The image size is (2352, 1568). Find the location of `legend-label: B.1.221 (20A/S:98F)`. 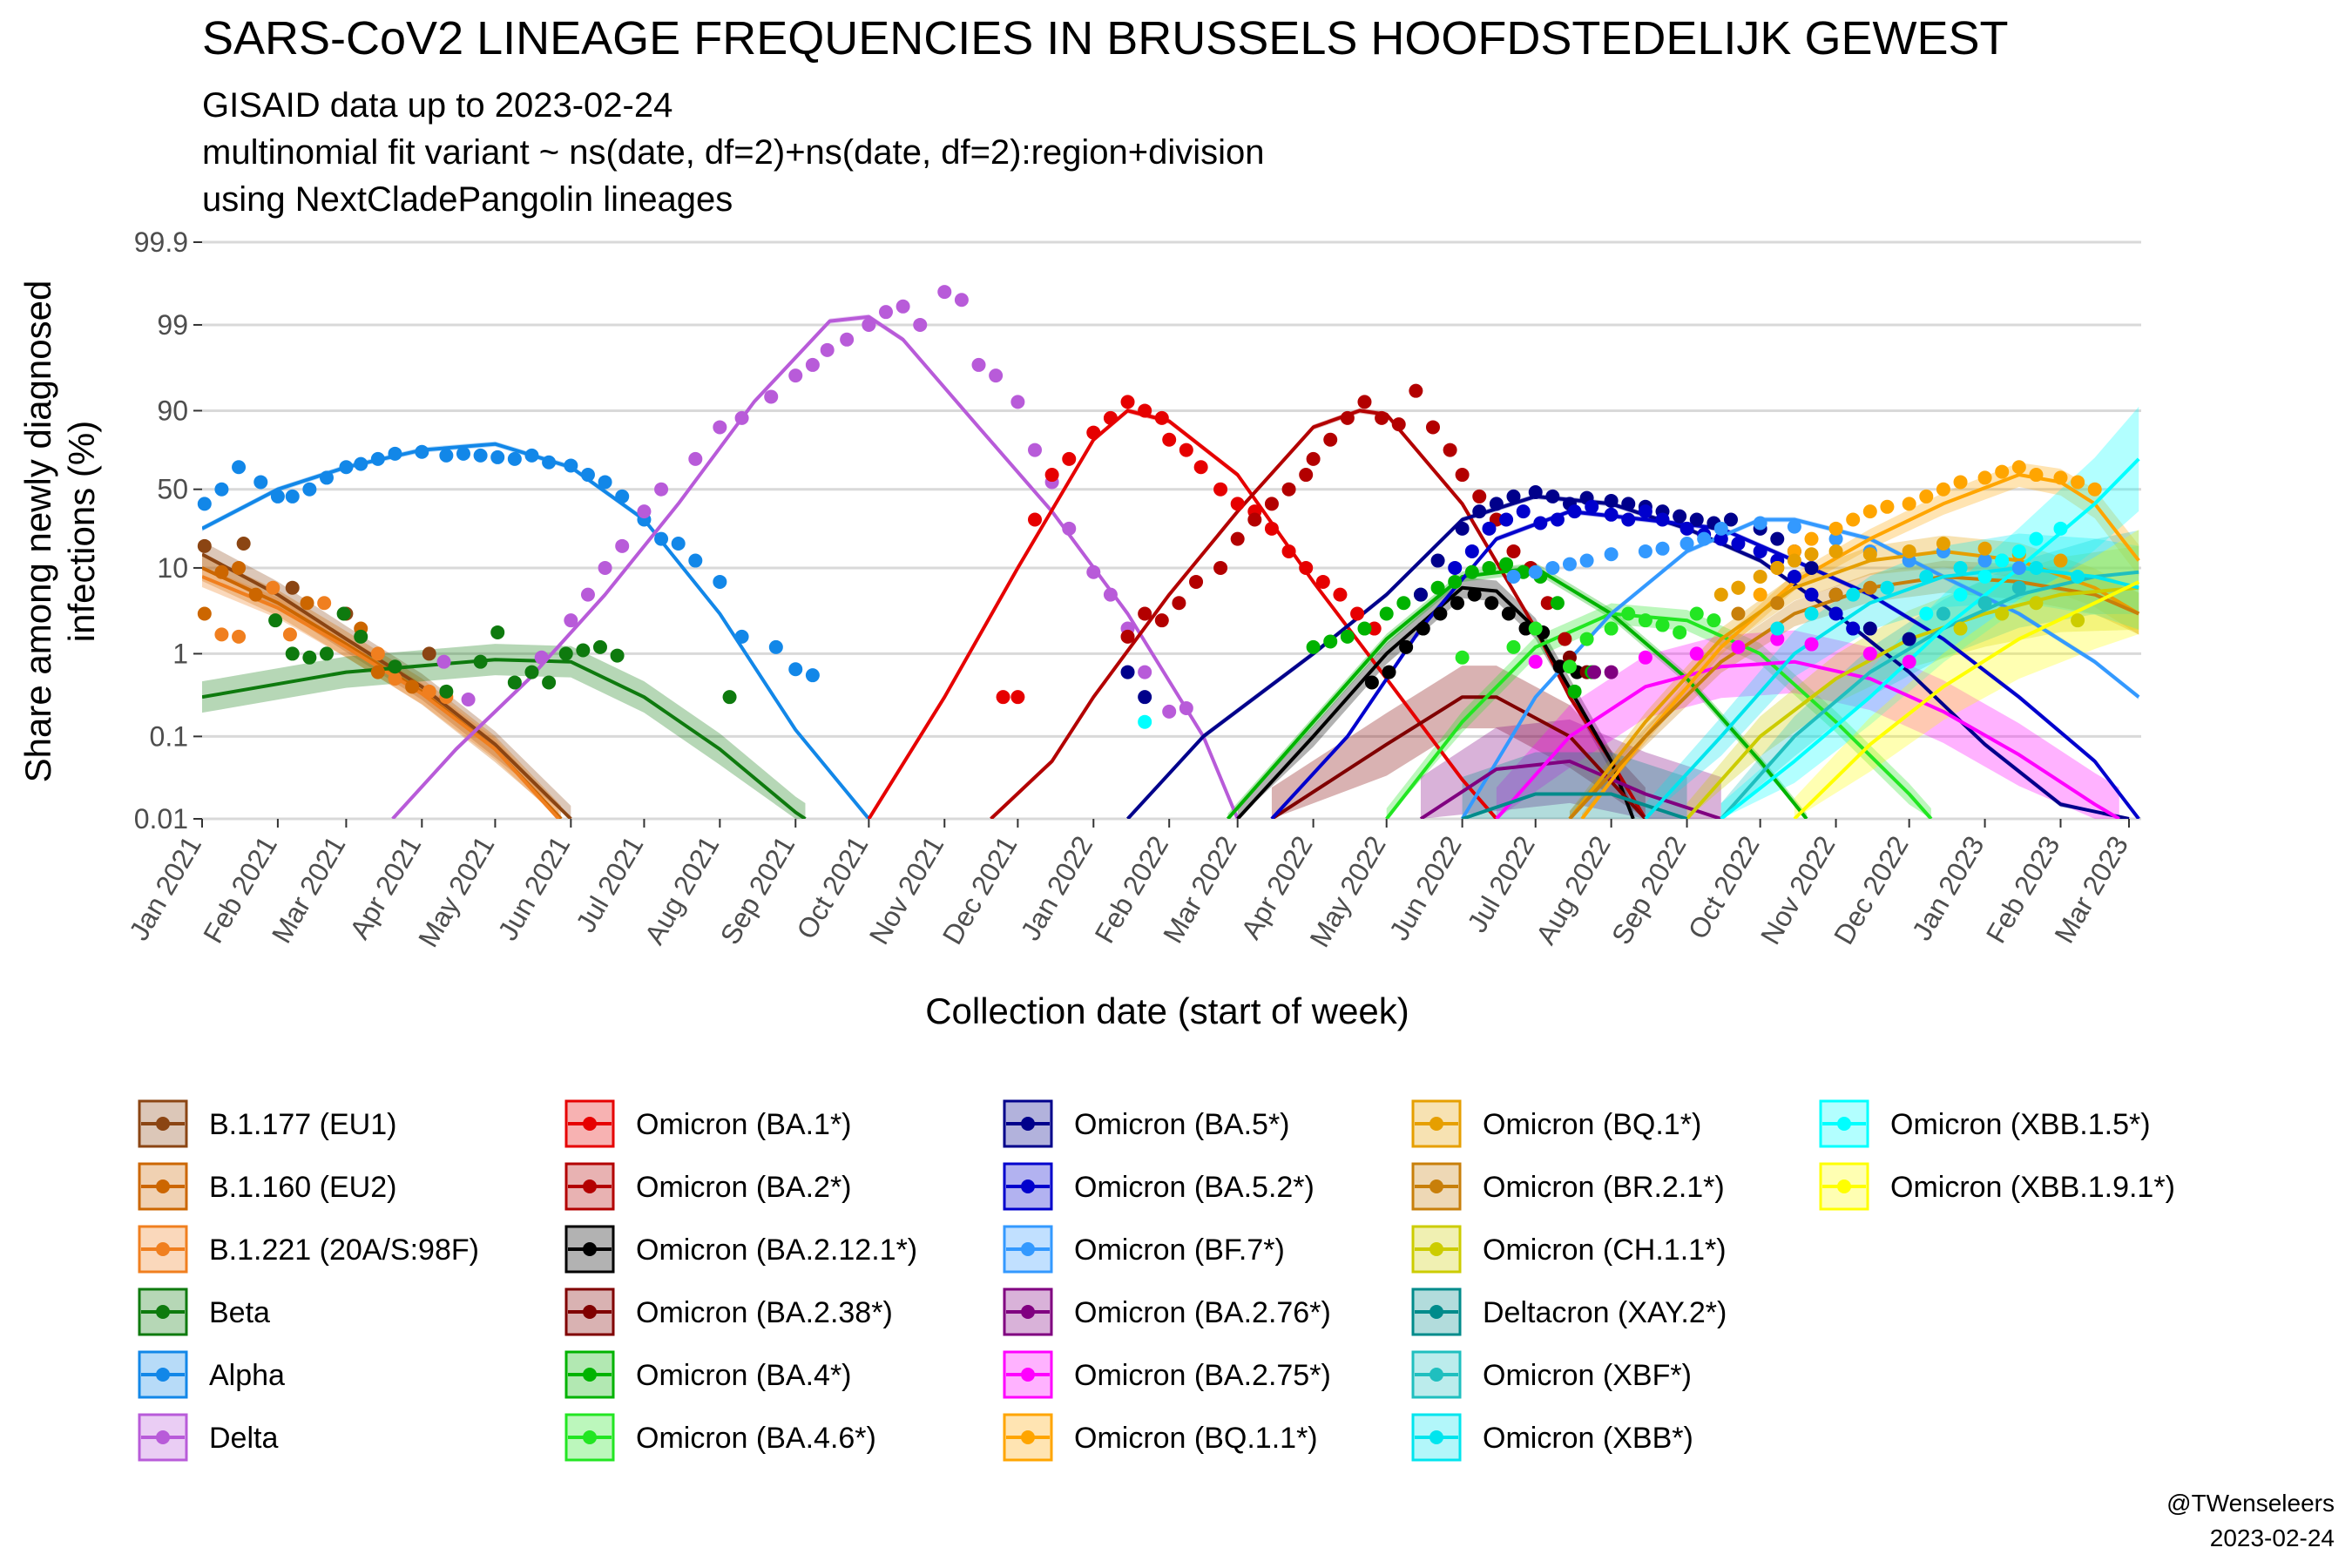

legend-label: B.1.221 (20A/S:98F) is located at coordinates (344, 1250).